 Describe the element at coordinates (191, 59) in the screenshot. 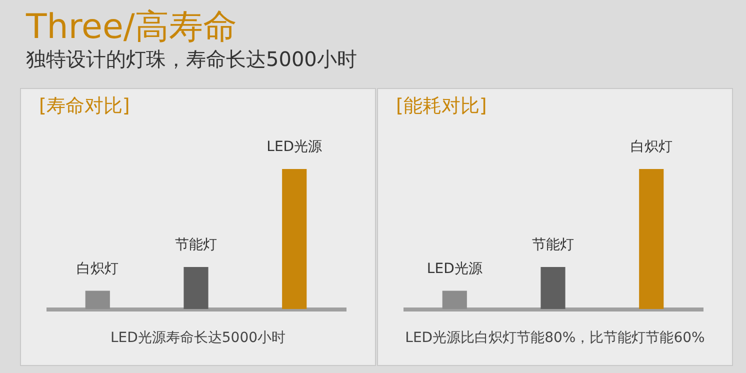

I see `text: 独特设计的灯珠，寿命长达5000小时` at that location.